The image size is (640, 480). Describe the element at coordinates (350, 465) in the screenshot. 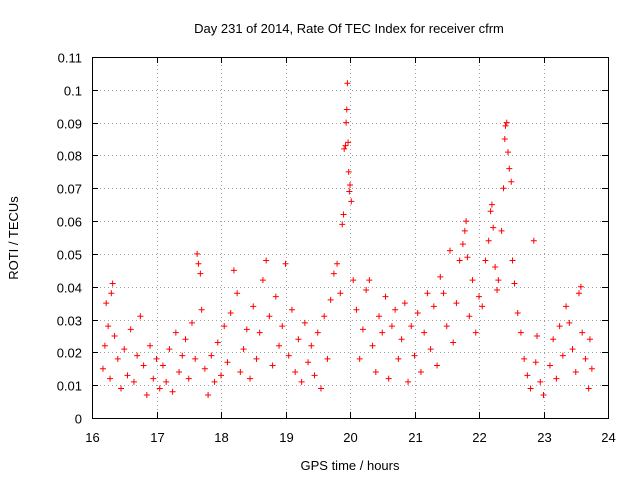

I see `x-axis-label: GPS time / hours` at that location.